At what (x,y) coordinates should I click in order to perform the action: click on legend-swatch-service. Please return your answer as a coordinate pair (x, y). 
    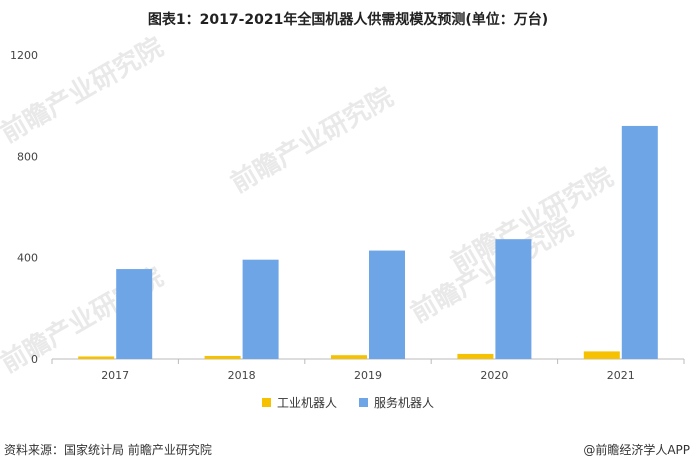
    Looking at the image, I should click on (363, 402).